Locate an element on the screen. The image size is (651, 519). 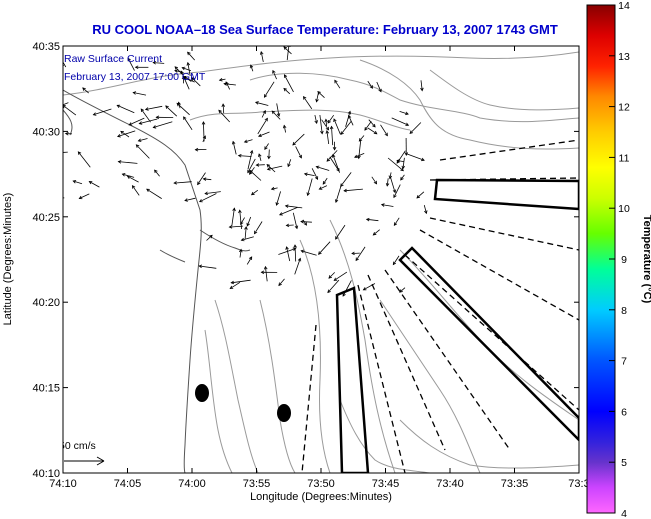
x-tick-label: 73:55 is located at coordinates (257, 484).